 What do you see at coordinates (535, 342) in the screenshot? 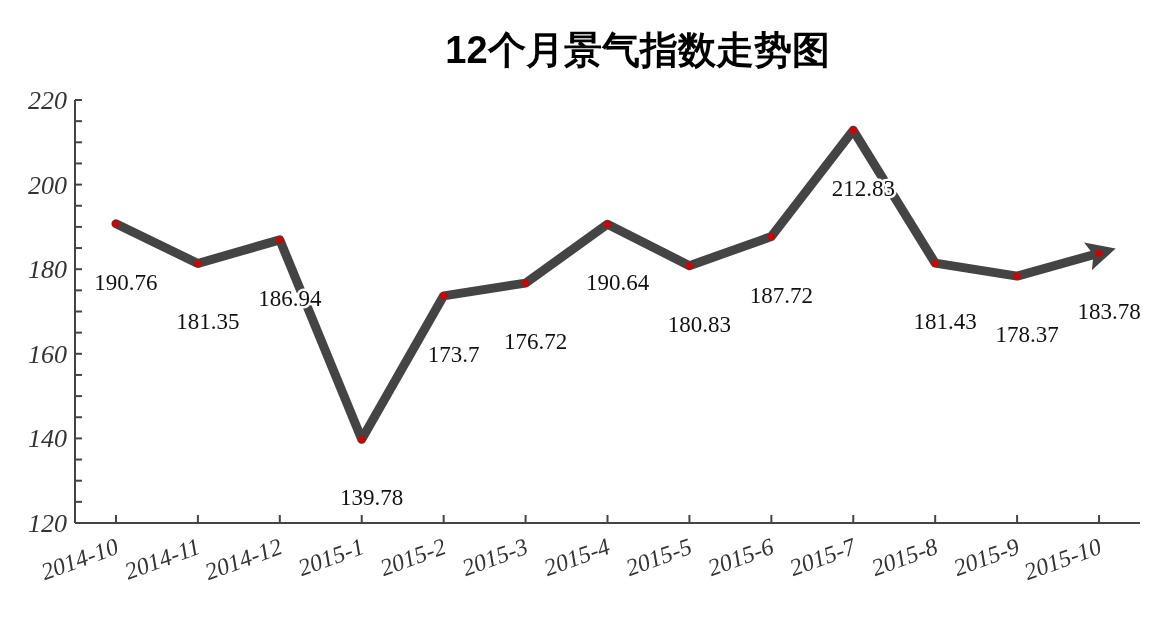
I see `data-label: 176.72` at bounding box center [535, 342].